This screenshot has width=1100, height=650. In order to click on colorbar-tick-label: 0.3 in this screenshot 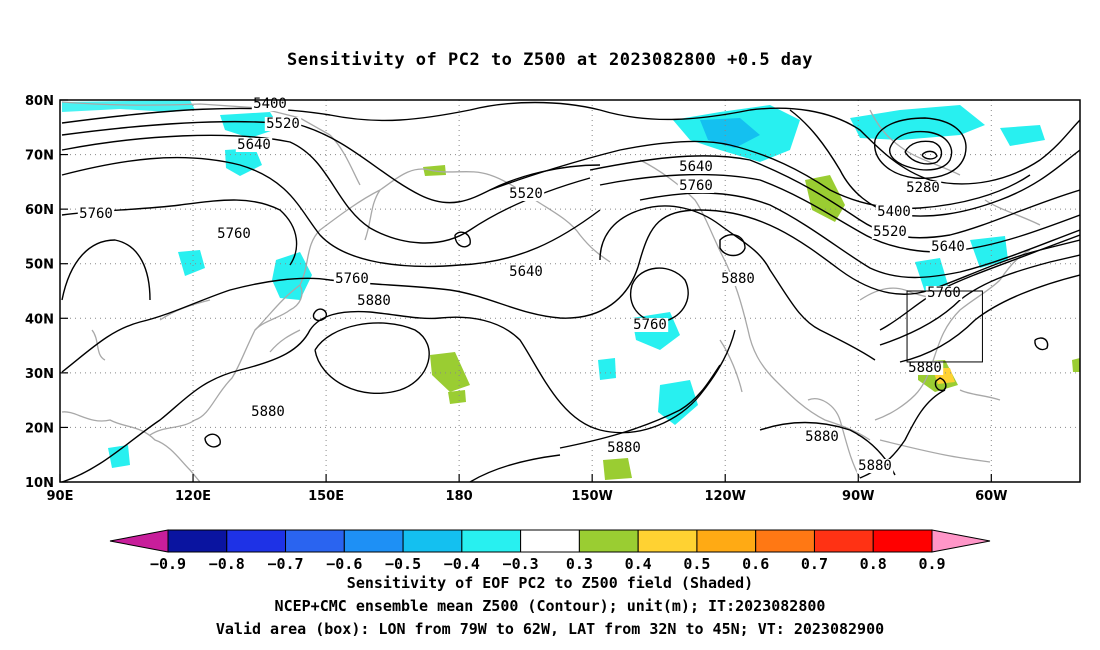, I will do `click(579, 564)`.